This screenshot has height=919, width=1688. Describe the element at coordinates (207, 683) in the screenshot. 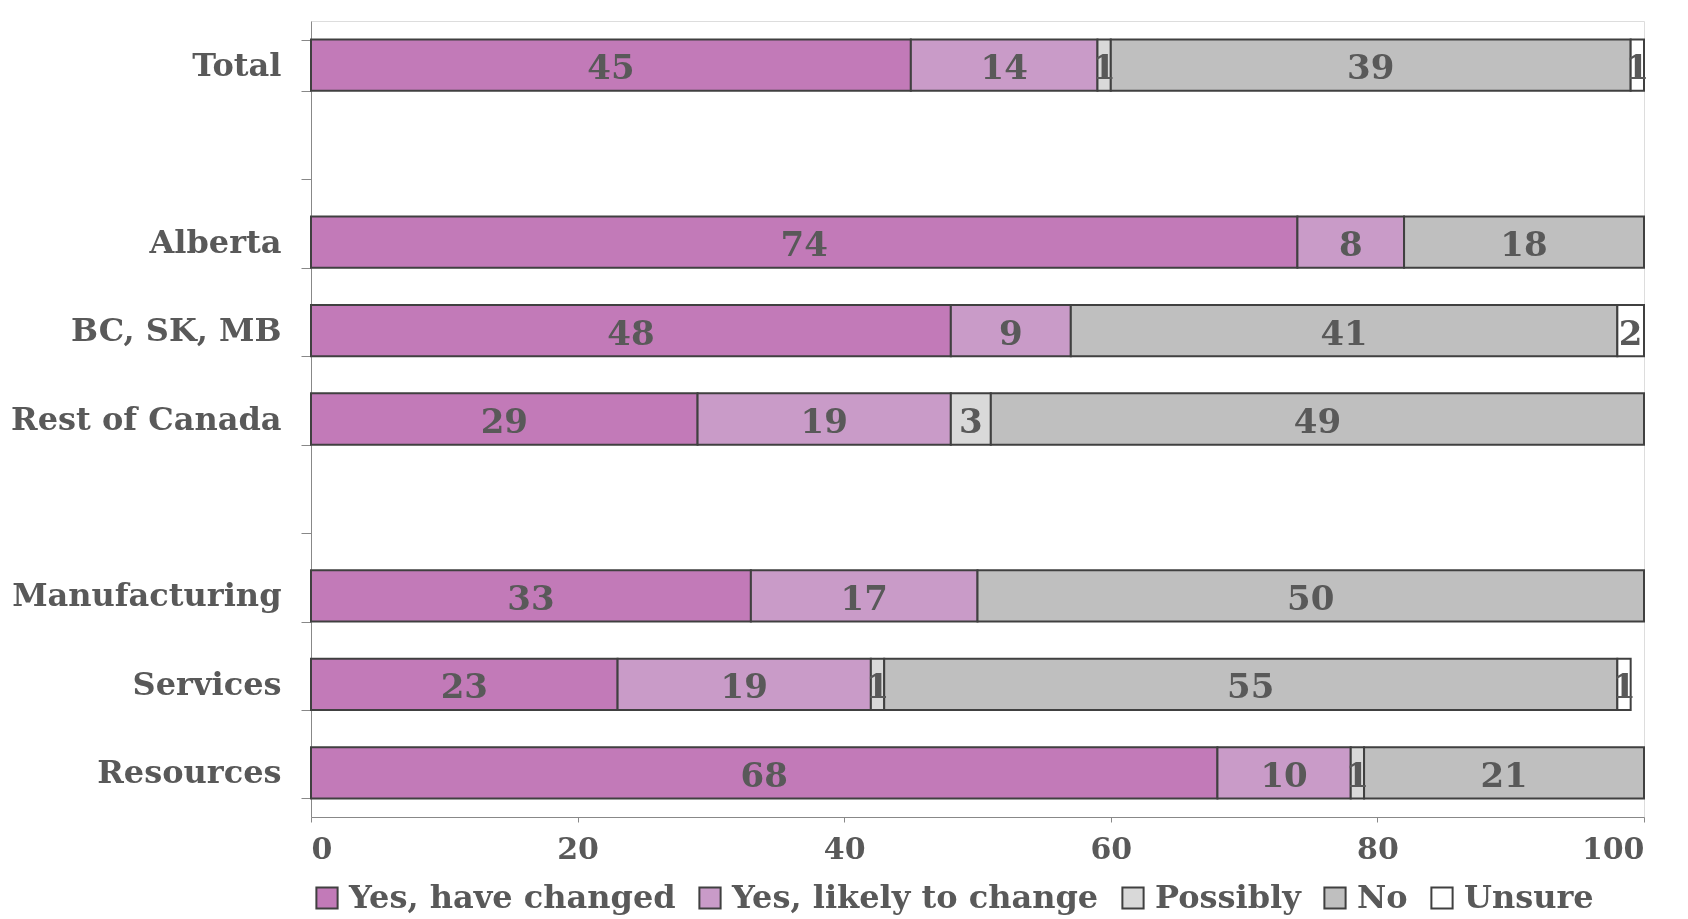

I see `y-tick-label: Services` at that location.